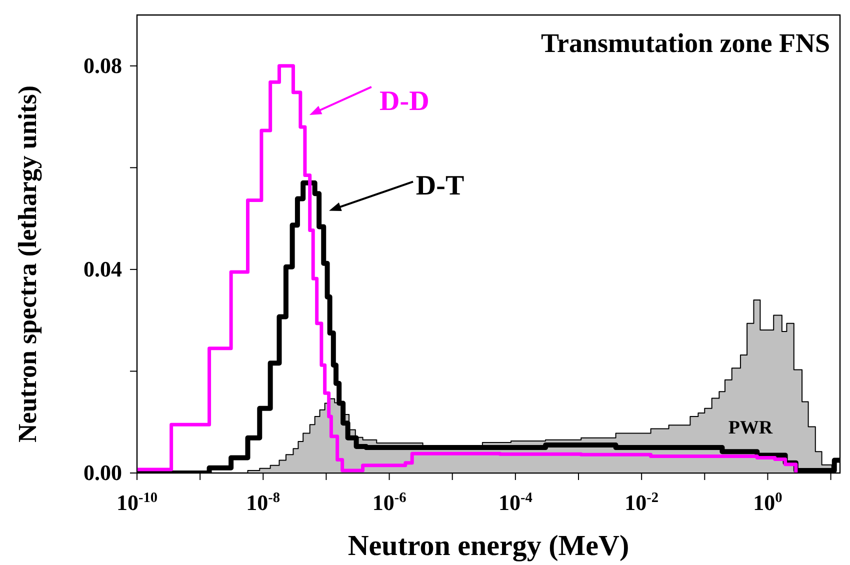  I want to click on y-tick-label: 0.00, so click(103, 472).